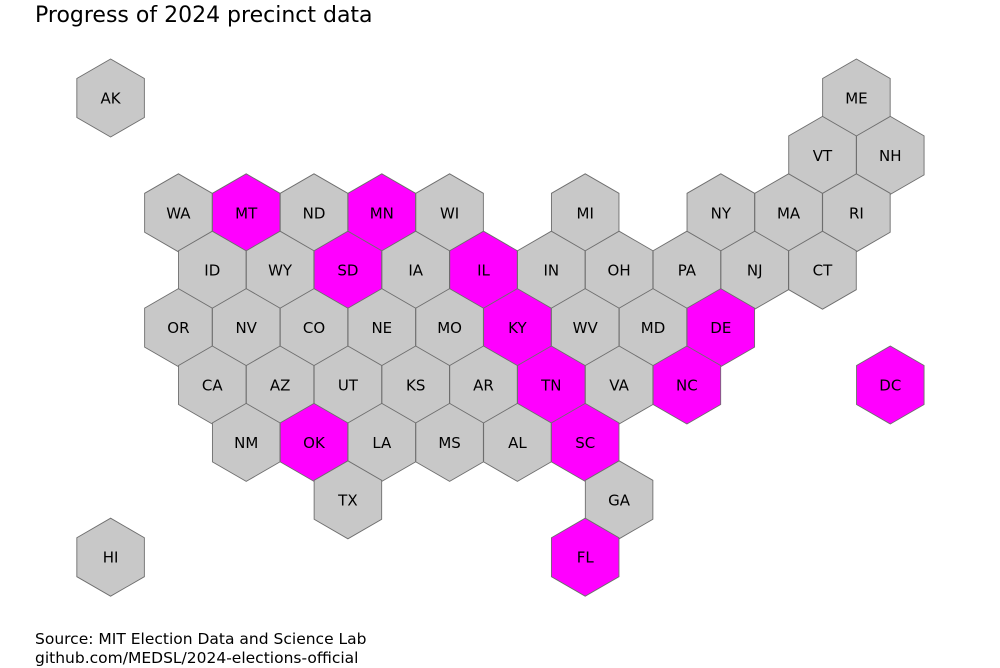 Image resolution: width=1000 pixels, height=668 pixels. I want to click on state-tile-ky: KY, so click(517, 328).